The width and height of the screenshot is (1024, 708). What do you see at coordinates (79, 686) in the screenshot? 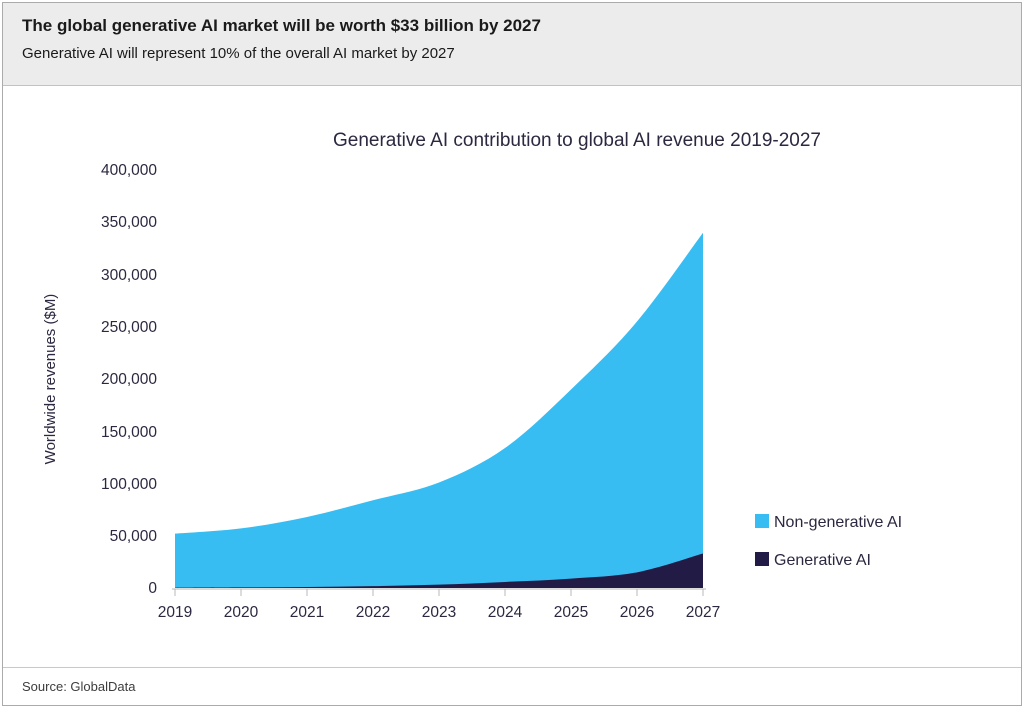
I see `source-text: Source: GlobalData` at bounding box center [79, 686].